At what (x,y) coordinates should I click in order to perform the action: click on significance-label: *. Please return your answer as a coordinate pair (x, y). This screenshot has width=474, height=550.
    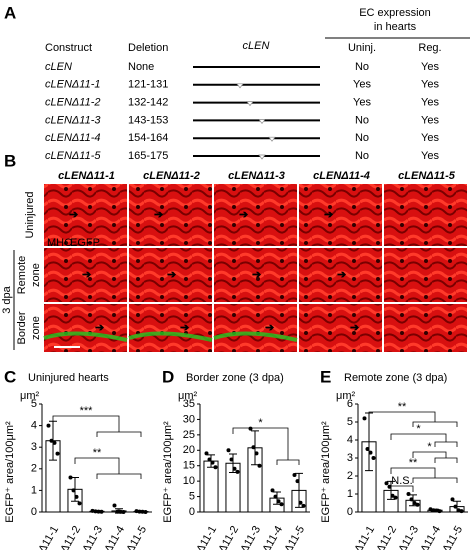
    Looking at the image, I should click on (418, 429).